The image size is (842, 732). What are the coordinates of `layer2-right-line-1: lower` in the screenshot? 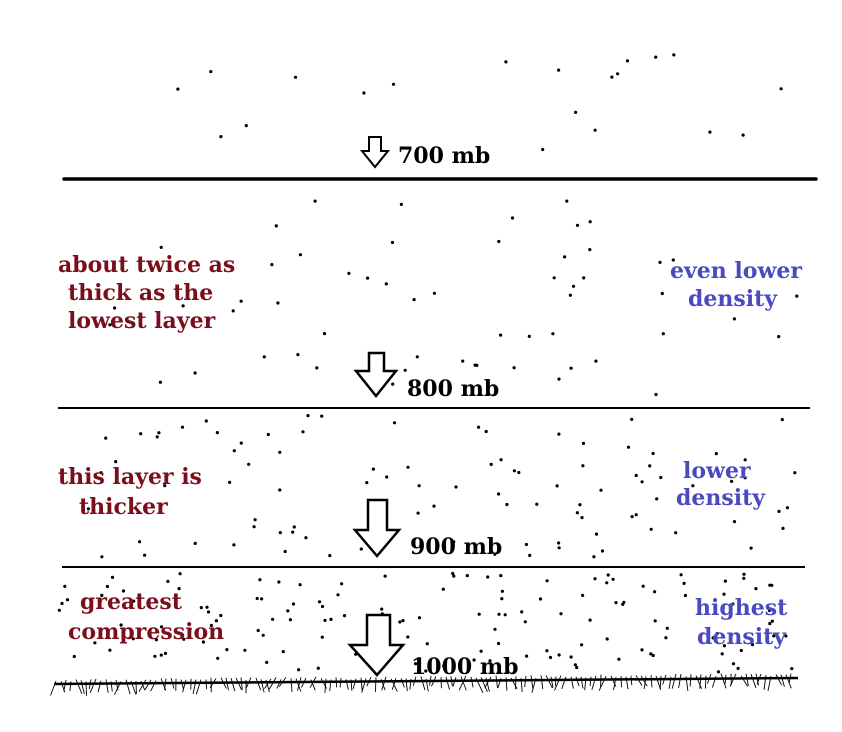 It's located at (717, 471).